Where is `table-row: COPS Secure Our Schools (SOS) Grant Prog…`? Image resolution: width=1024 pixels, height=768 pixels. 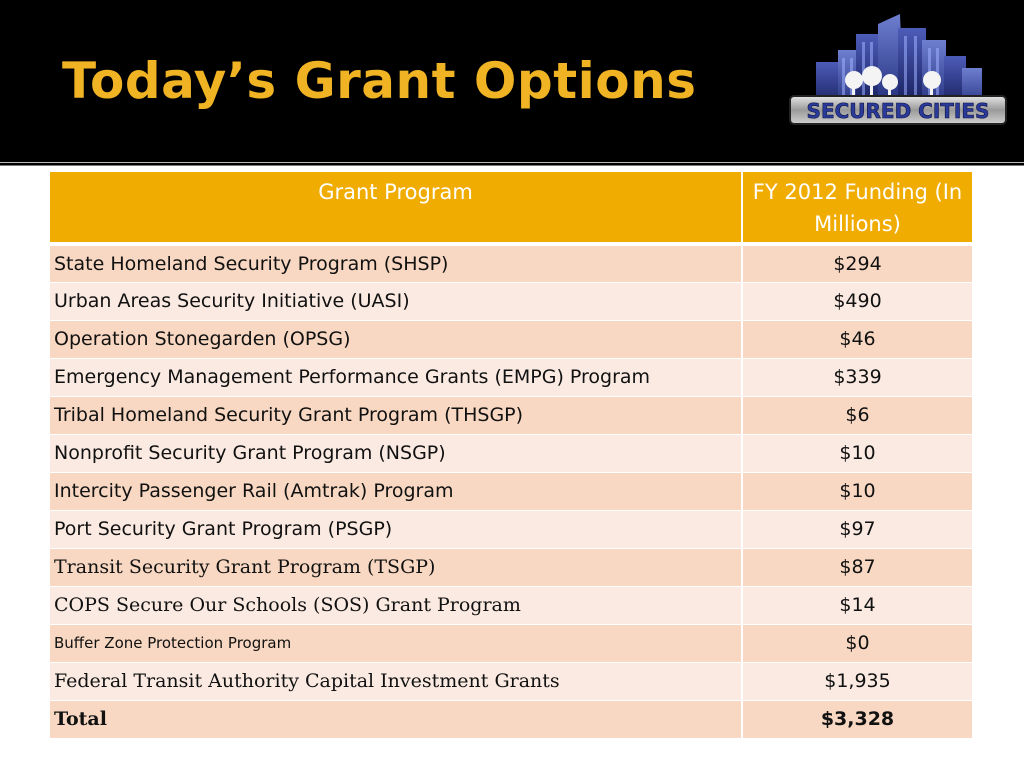 table-row: COPS Secure Our Schools (SOS) Grant Prog… is located at coordinates (511, 605).